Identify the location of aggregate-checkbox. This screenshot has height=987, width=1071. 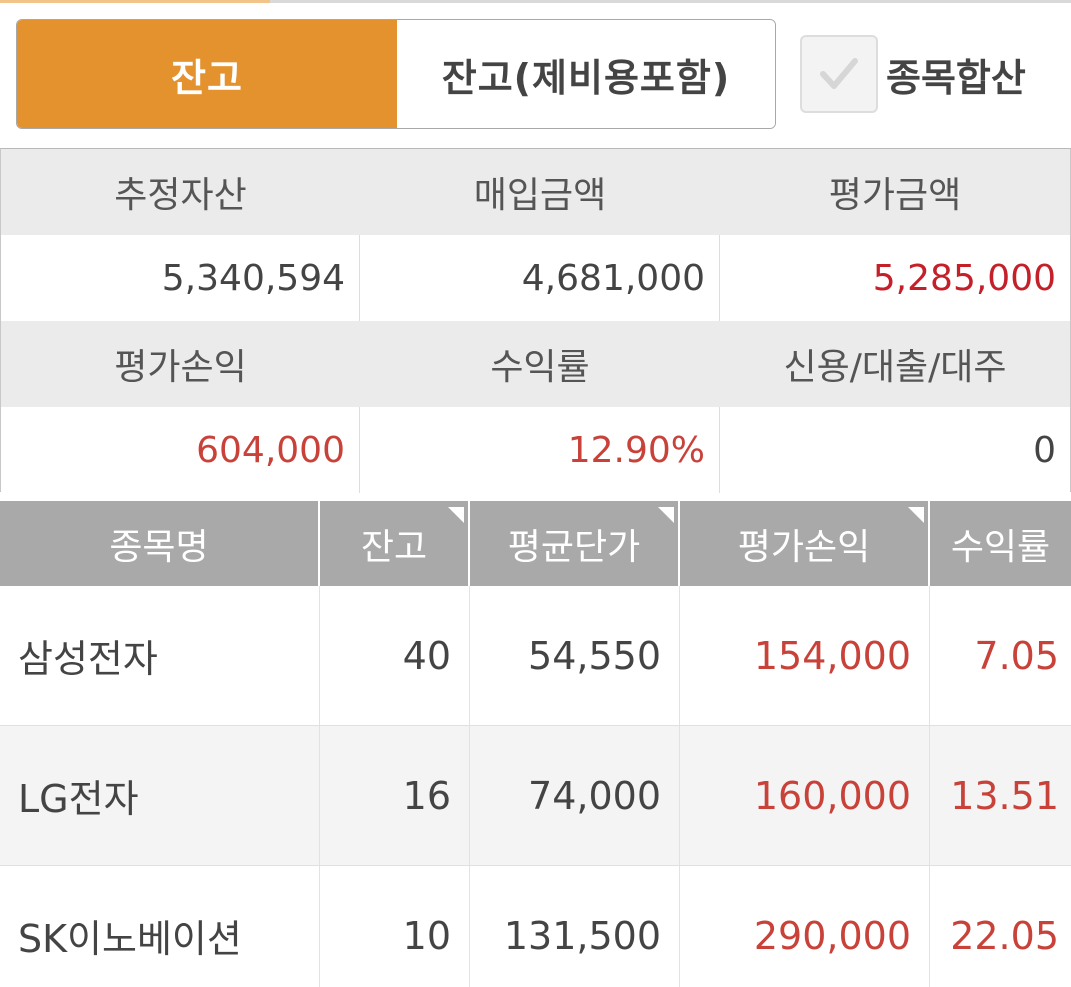
(839, 74).